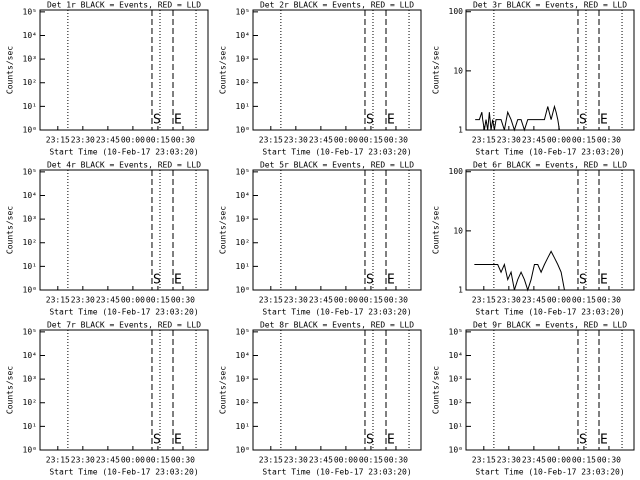 The image size is (640, 480). What do you see at coordinates (550, 325) in the screenshot?
I see `panel-title: Det 9r BLACK = Events, RED = LLD` at bounding box center [550, 325].